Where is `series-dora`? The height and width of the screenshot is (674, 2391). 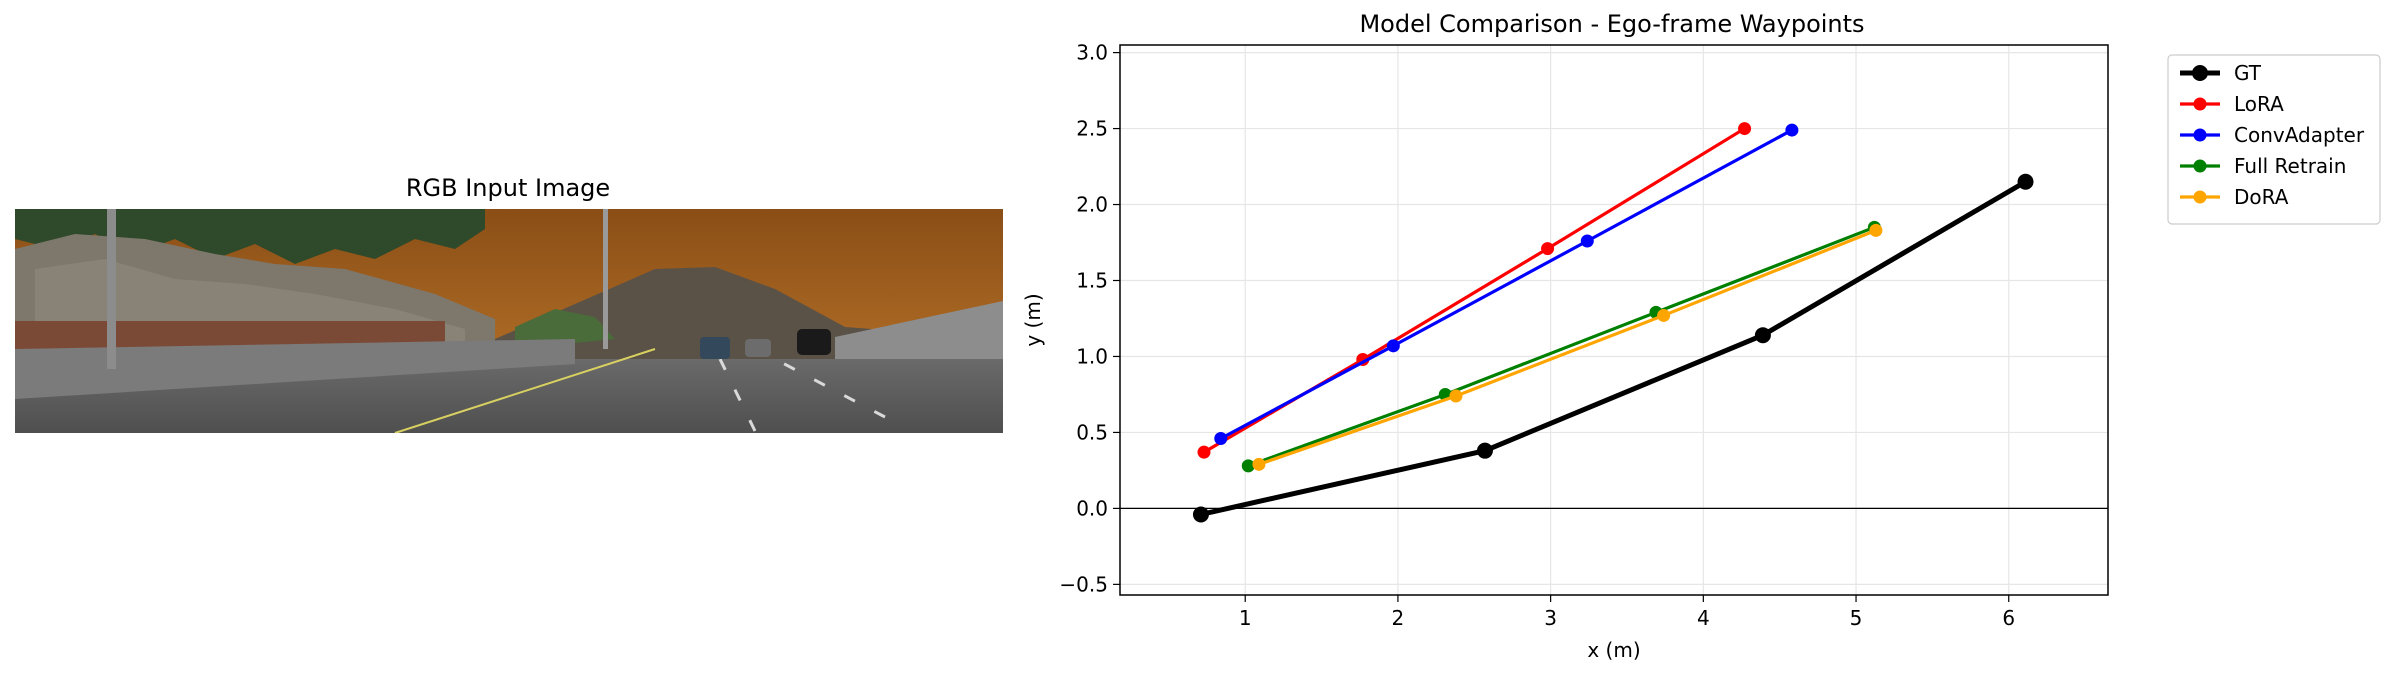
series-dora is located at coordinates (1567, 347).